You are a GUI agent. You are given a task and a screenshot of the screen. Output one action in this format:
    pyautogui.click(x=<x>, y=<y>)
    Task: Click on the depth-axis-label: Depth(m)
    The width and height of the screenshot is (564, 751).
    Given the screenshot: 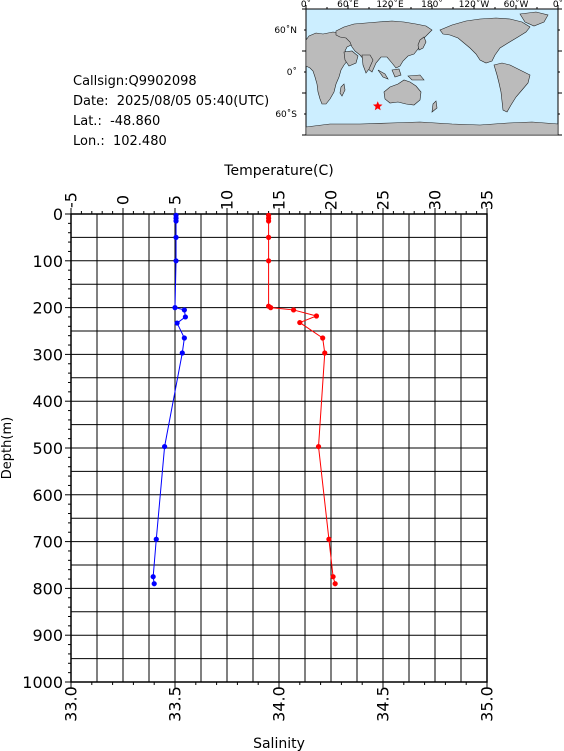 What is the action you would take?
    pyautogui.click(x=7, y=448)
    